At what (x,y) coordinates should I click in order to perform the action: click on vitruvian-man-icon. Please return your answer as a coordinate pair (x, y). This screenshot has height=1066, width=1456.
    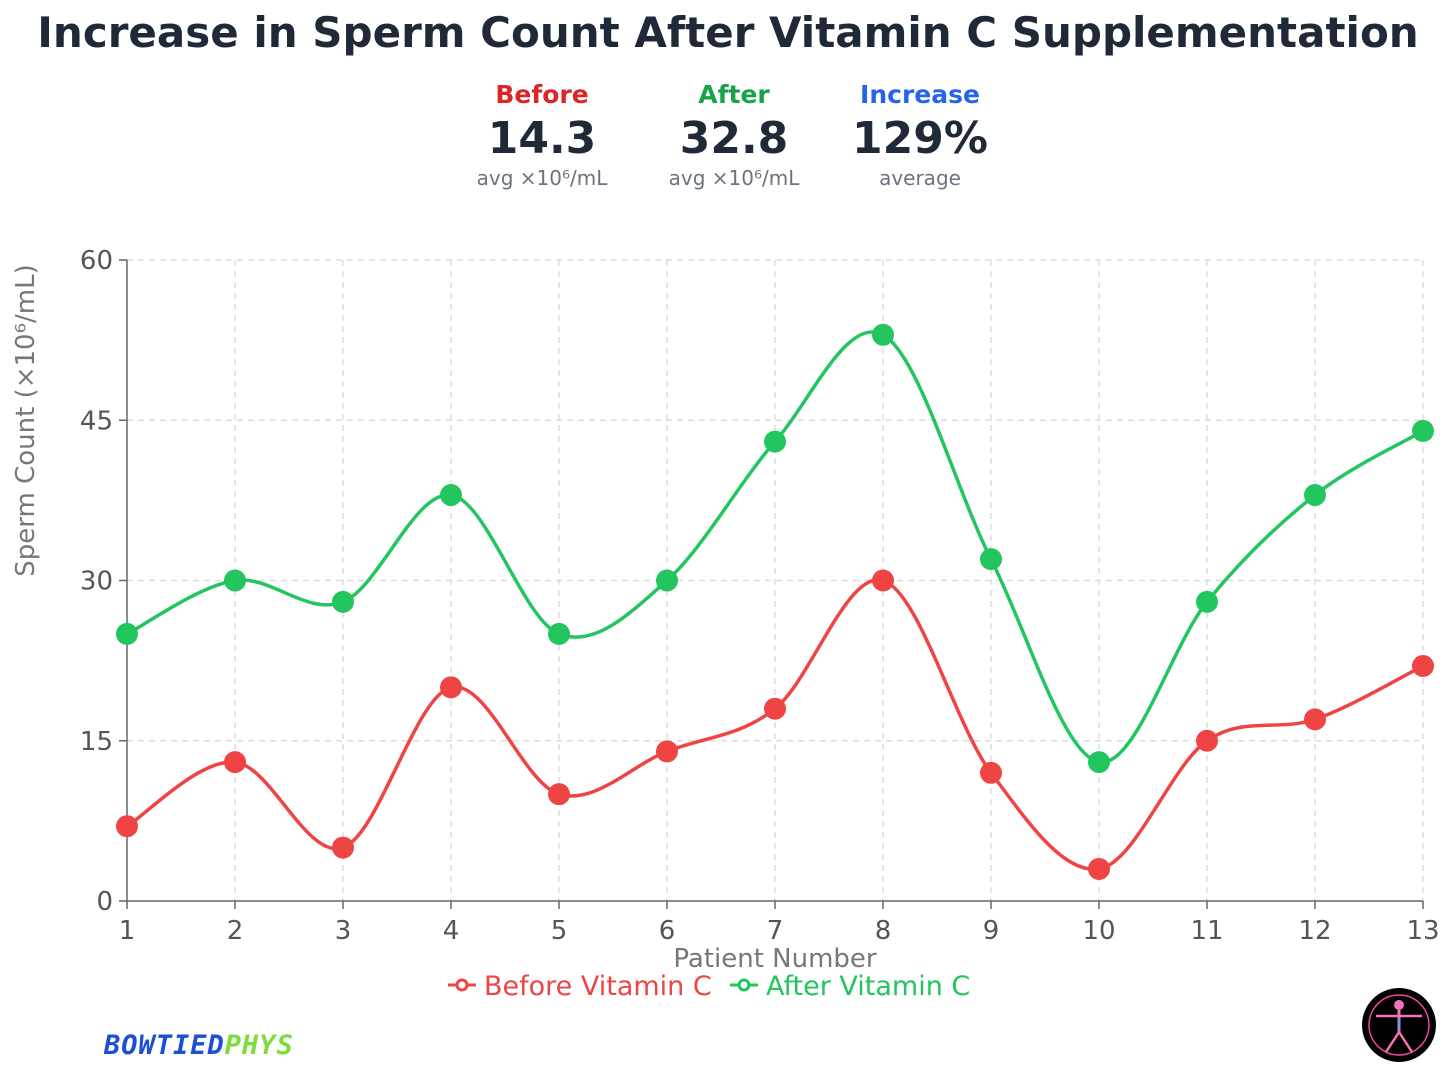
    Looking at the image, I should click on (1399, 1025).